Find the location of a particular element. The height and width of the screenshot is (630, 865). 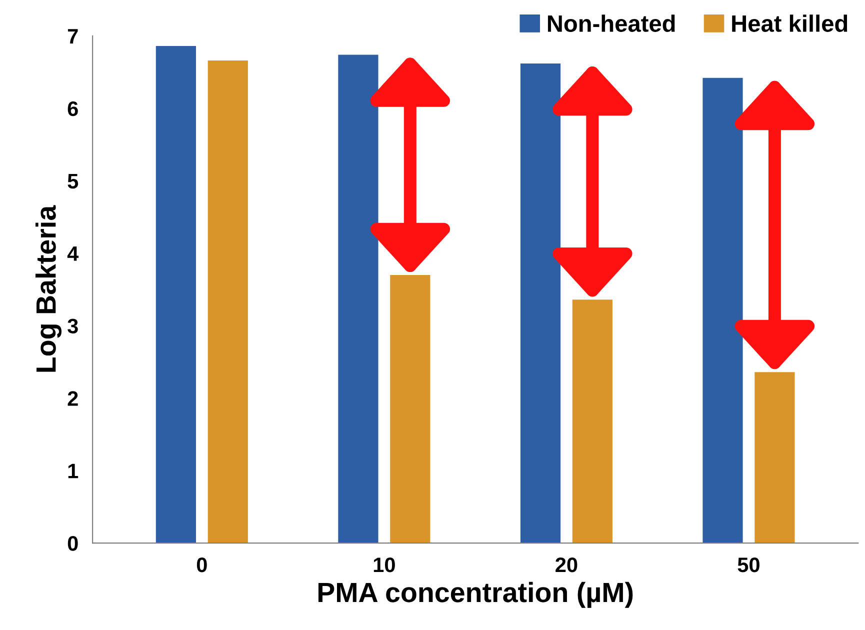

y-tick-label: 5 is located at coordinates (73, 181).